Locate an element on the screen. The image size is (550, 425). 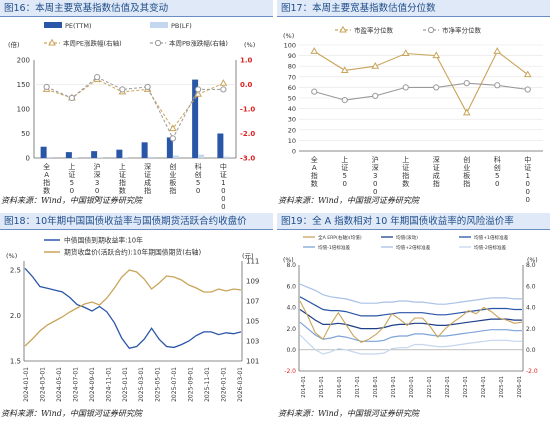
x-tick-label: 2026-01-01 is located at coordinates (224, 384).